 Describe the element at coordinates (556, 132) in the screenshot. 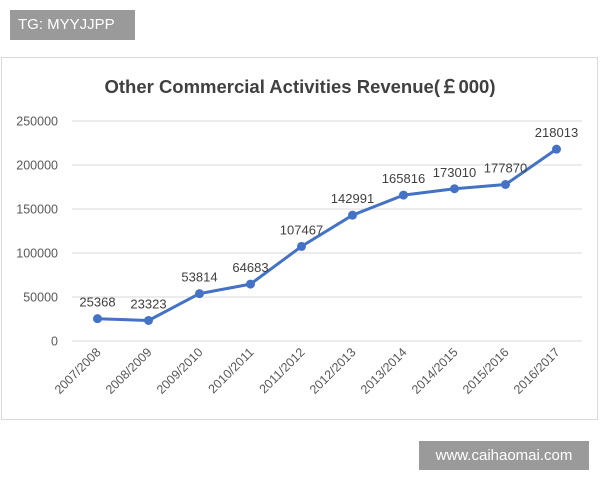

I see `data-label: 218013` at that location.